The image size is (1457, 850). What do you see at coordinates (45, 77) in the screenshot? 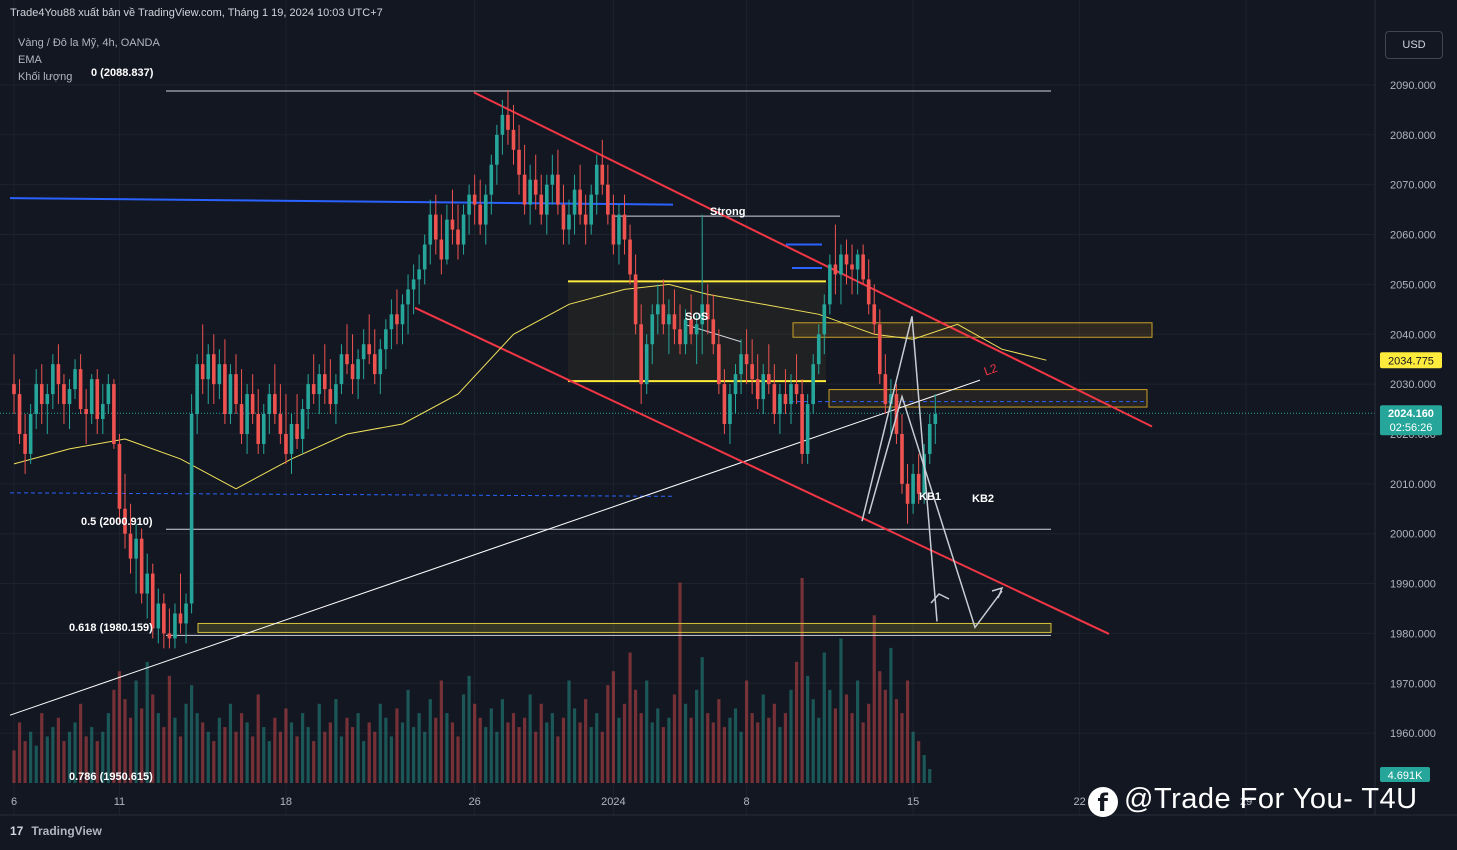
I see `indicator-volume-label: Khối lượng` at bounding box center [45, 77].